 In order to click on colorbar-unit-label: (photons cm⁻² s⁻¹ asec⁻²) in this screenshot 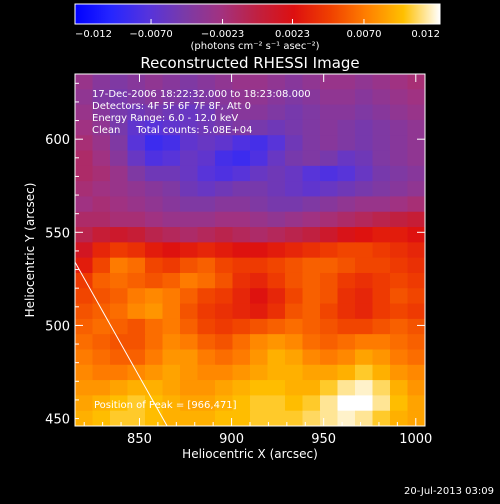, I will do `click(254, 46)`.